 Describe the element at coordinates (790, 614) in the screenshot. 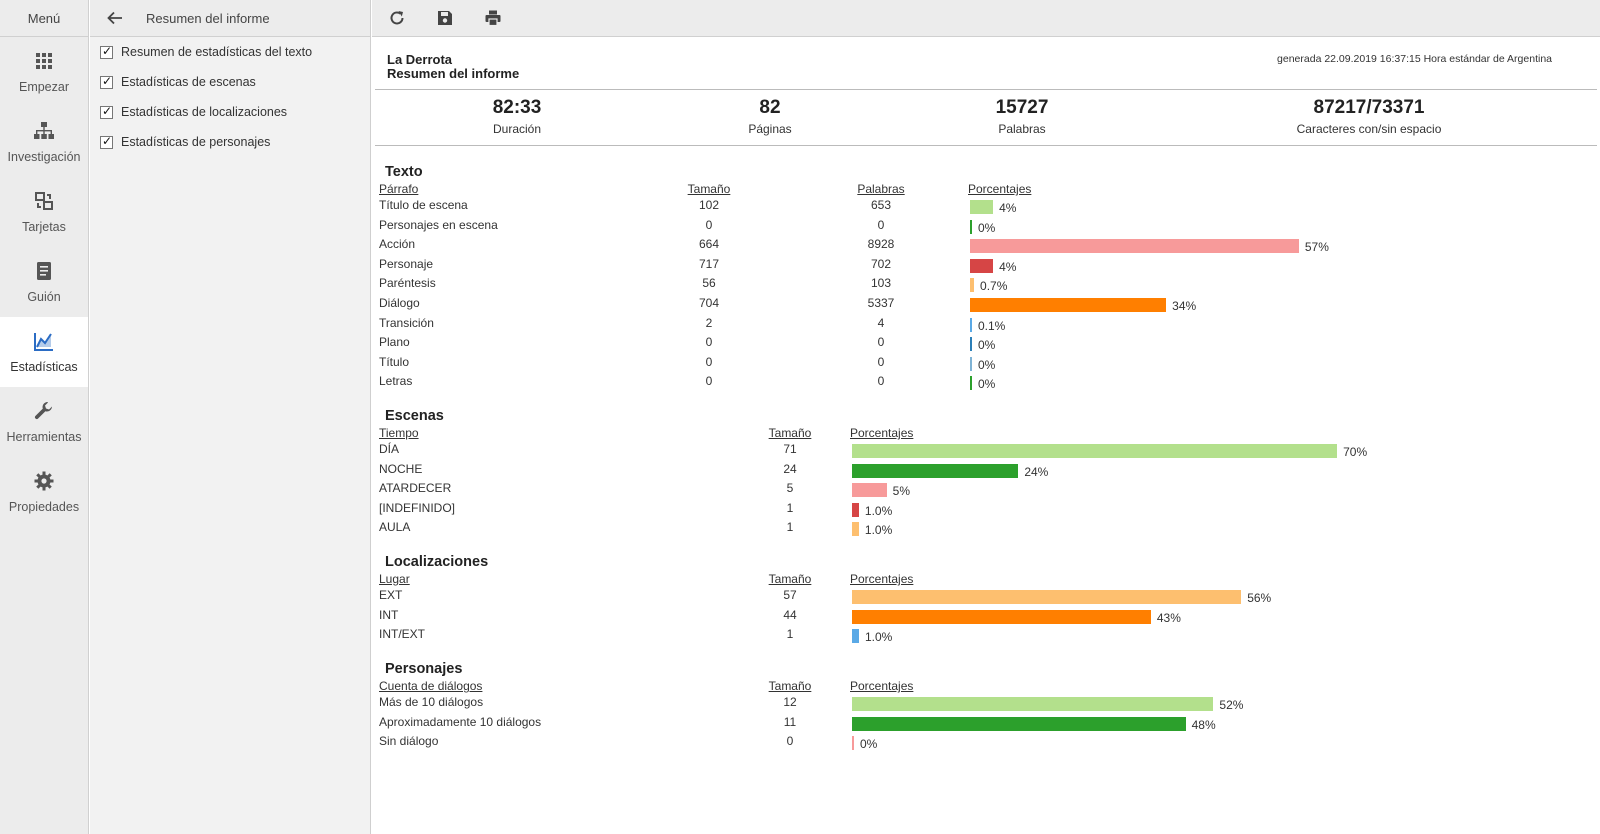

I see `row-size: 44` at that location.